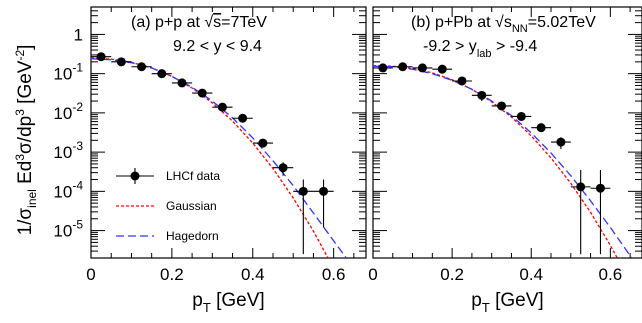 The image size is (642, 323). What do you see at coordinates (78, 34) in the screenshot?
I see `y-tick-label: 1` at bounding box center [78, 34].